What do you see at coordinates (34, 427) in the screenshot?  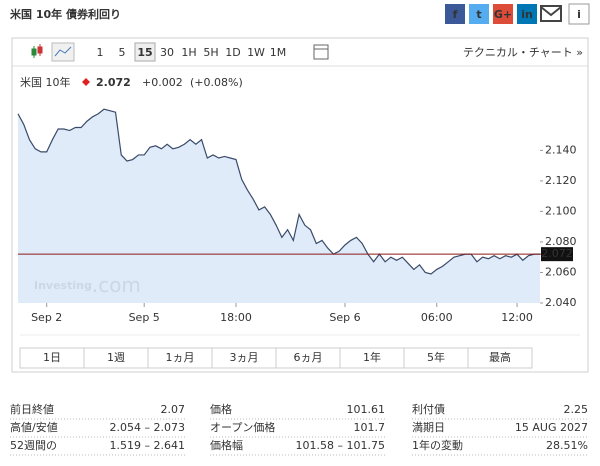 I see `stat-label: 高値/安値` at bounding box center [34, 427].